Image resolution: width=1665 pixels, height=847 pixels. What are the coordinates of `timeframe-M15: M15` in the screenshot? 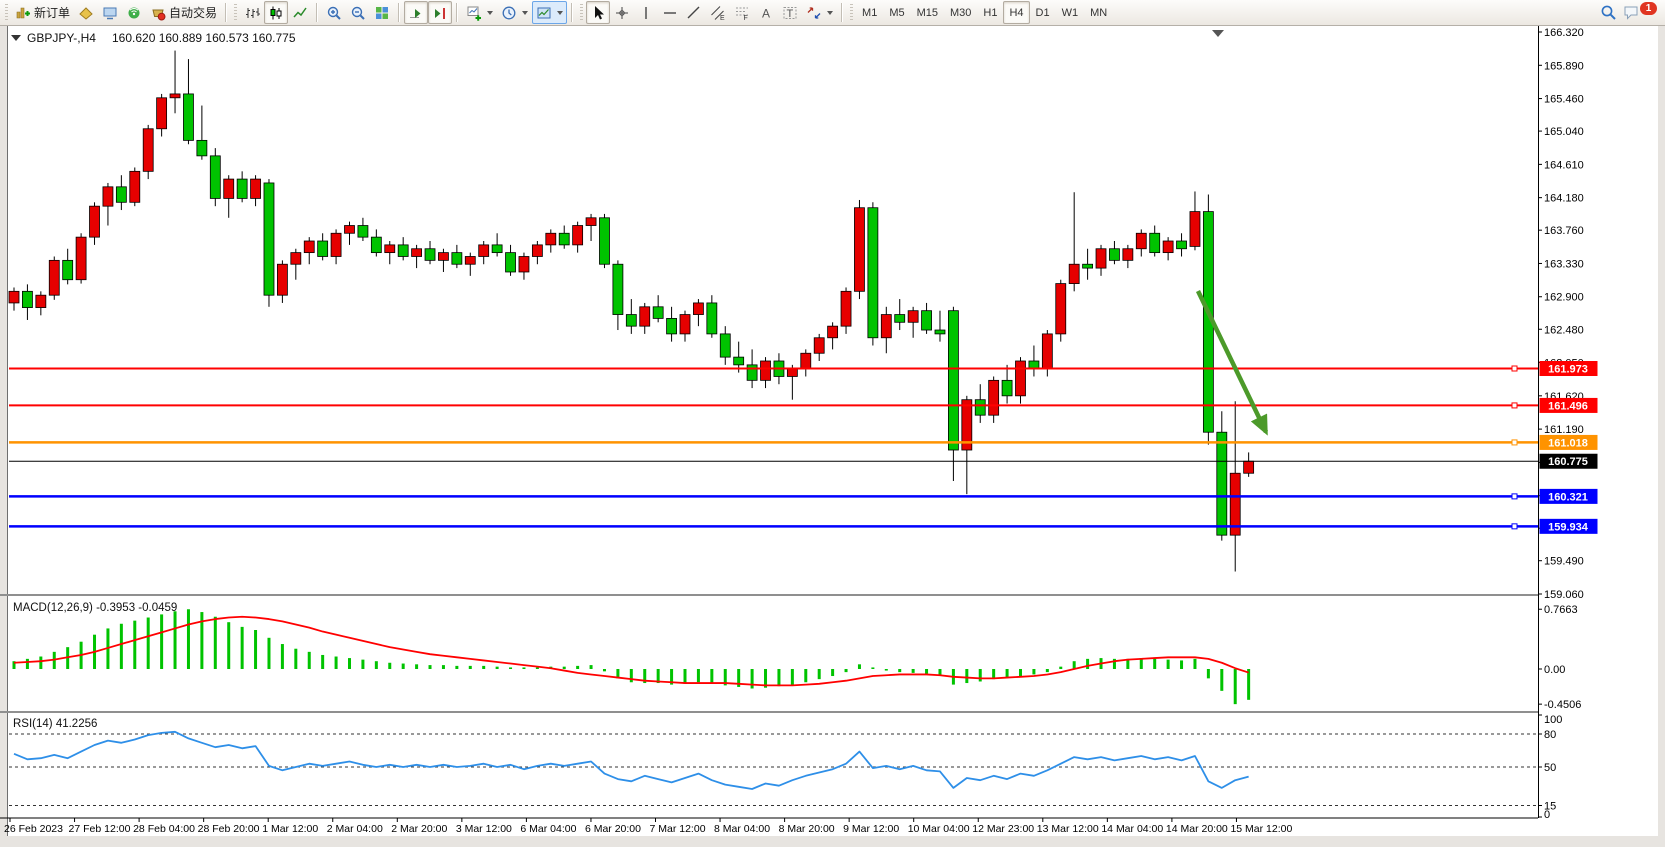 It's located at (927, 12).